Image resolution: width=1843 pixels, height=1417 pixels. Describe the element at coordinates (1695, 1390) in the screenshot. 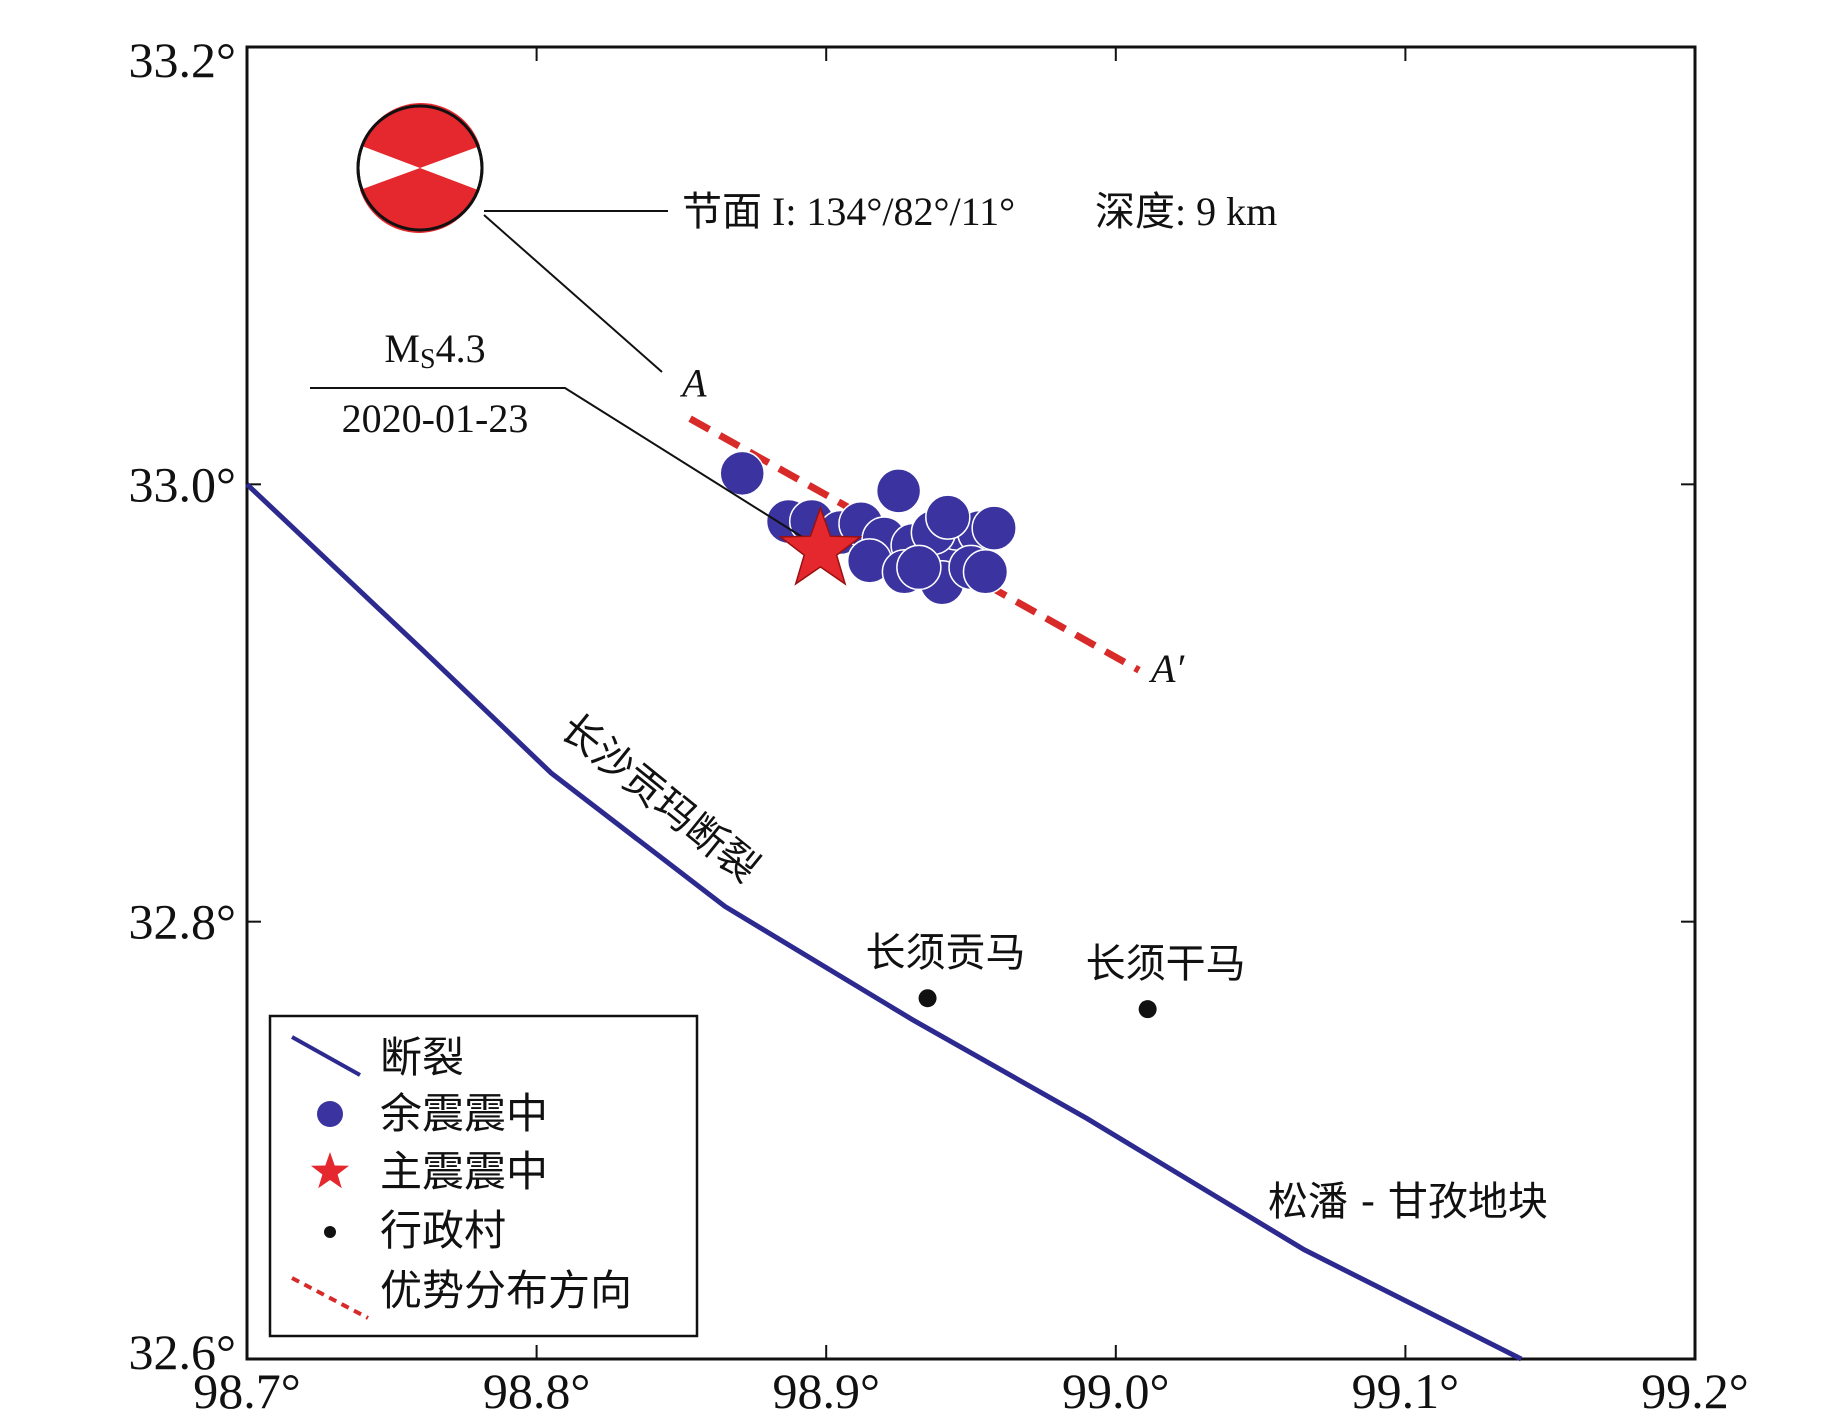

I see `x-tick-label: 99.2°` at that location.